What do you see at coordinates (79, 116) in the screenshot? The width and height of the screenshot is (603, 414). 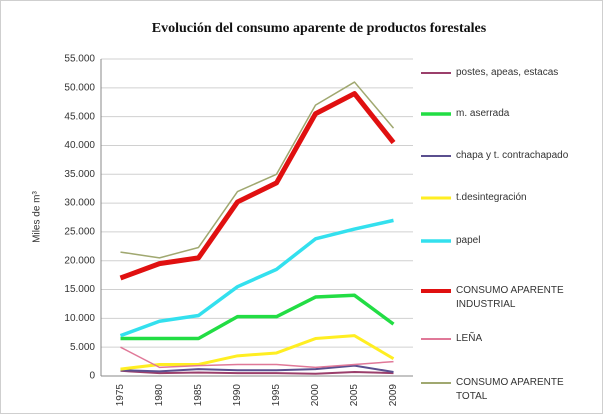 I see `y-tick-label: 45.000` at bounding box center [79, 116].